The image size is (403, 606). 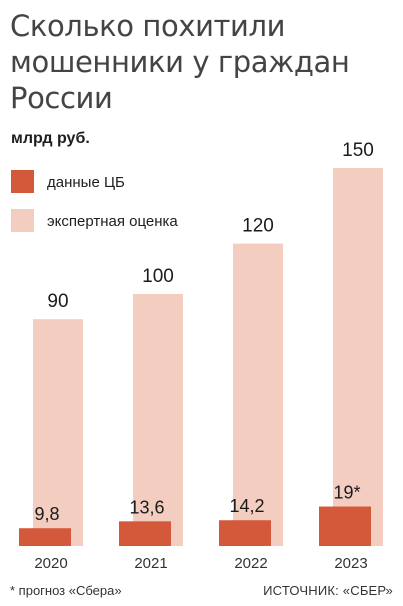 What do you see at coordinates (146, 507) in the screenshot?
I see `label-cb-2021: 13,6` at bounding box center [146, 507].